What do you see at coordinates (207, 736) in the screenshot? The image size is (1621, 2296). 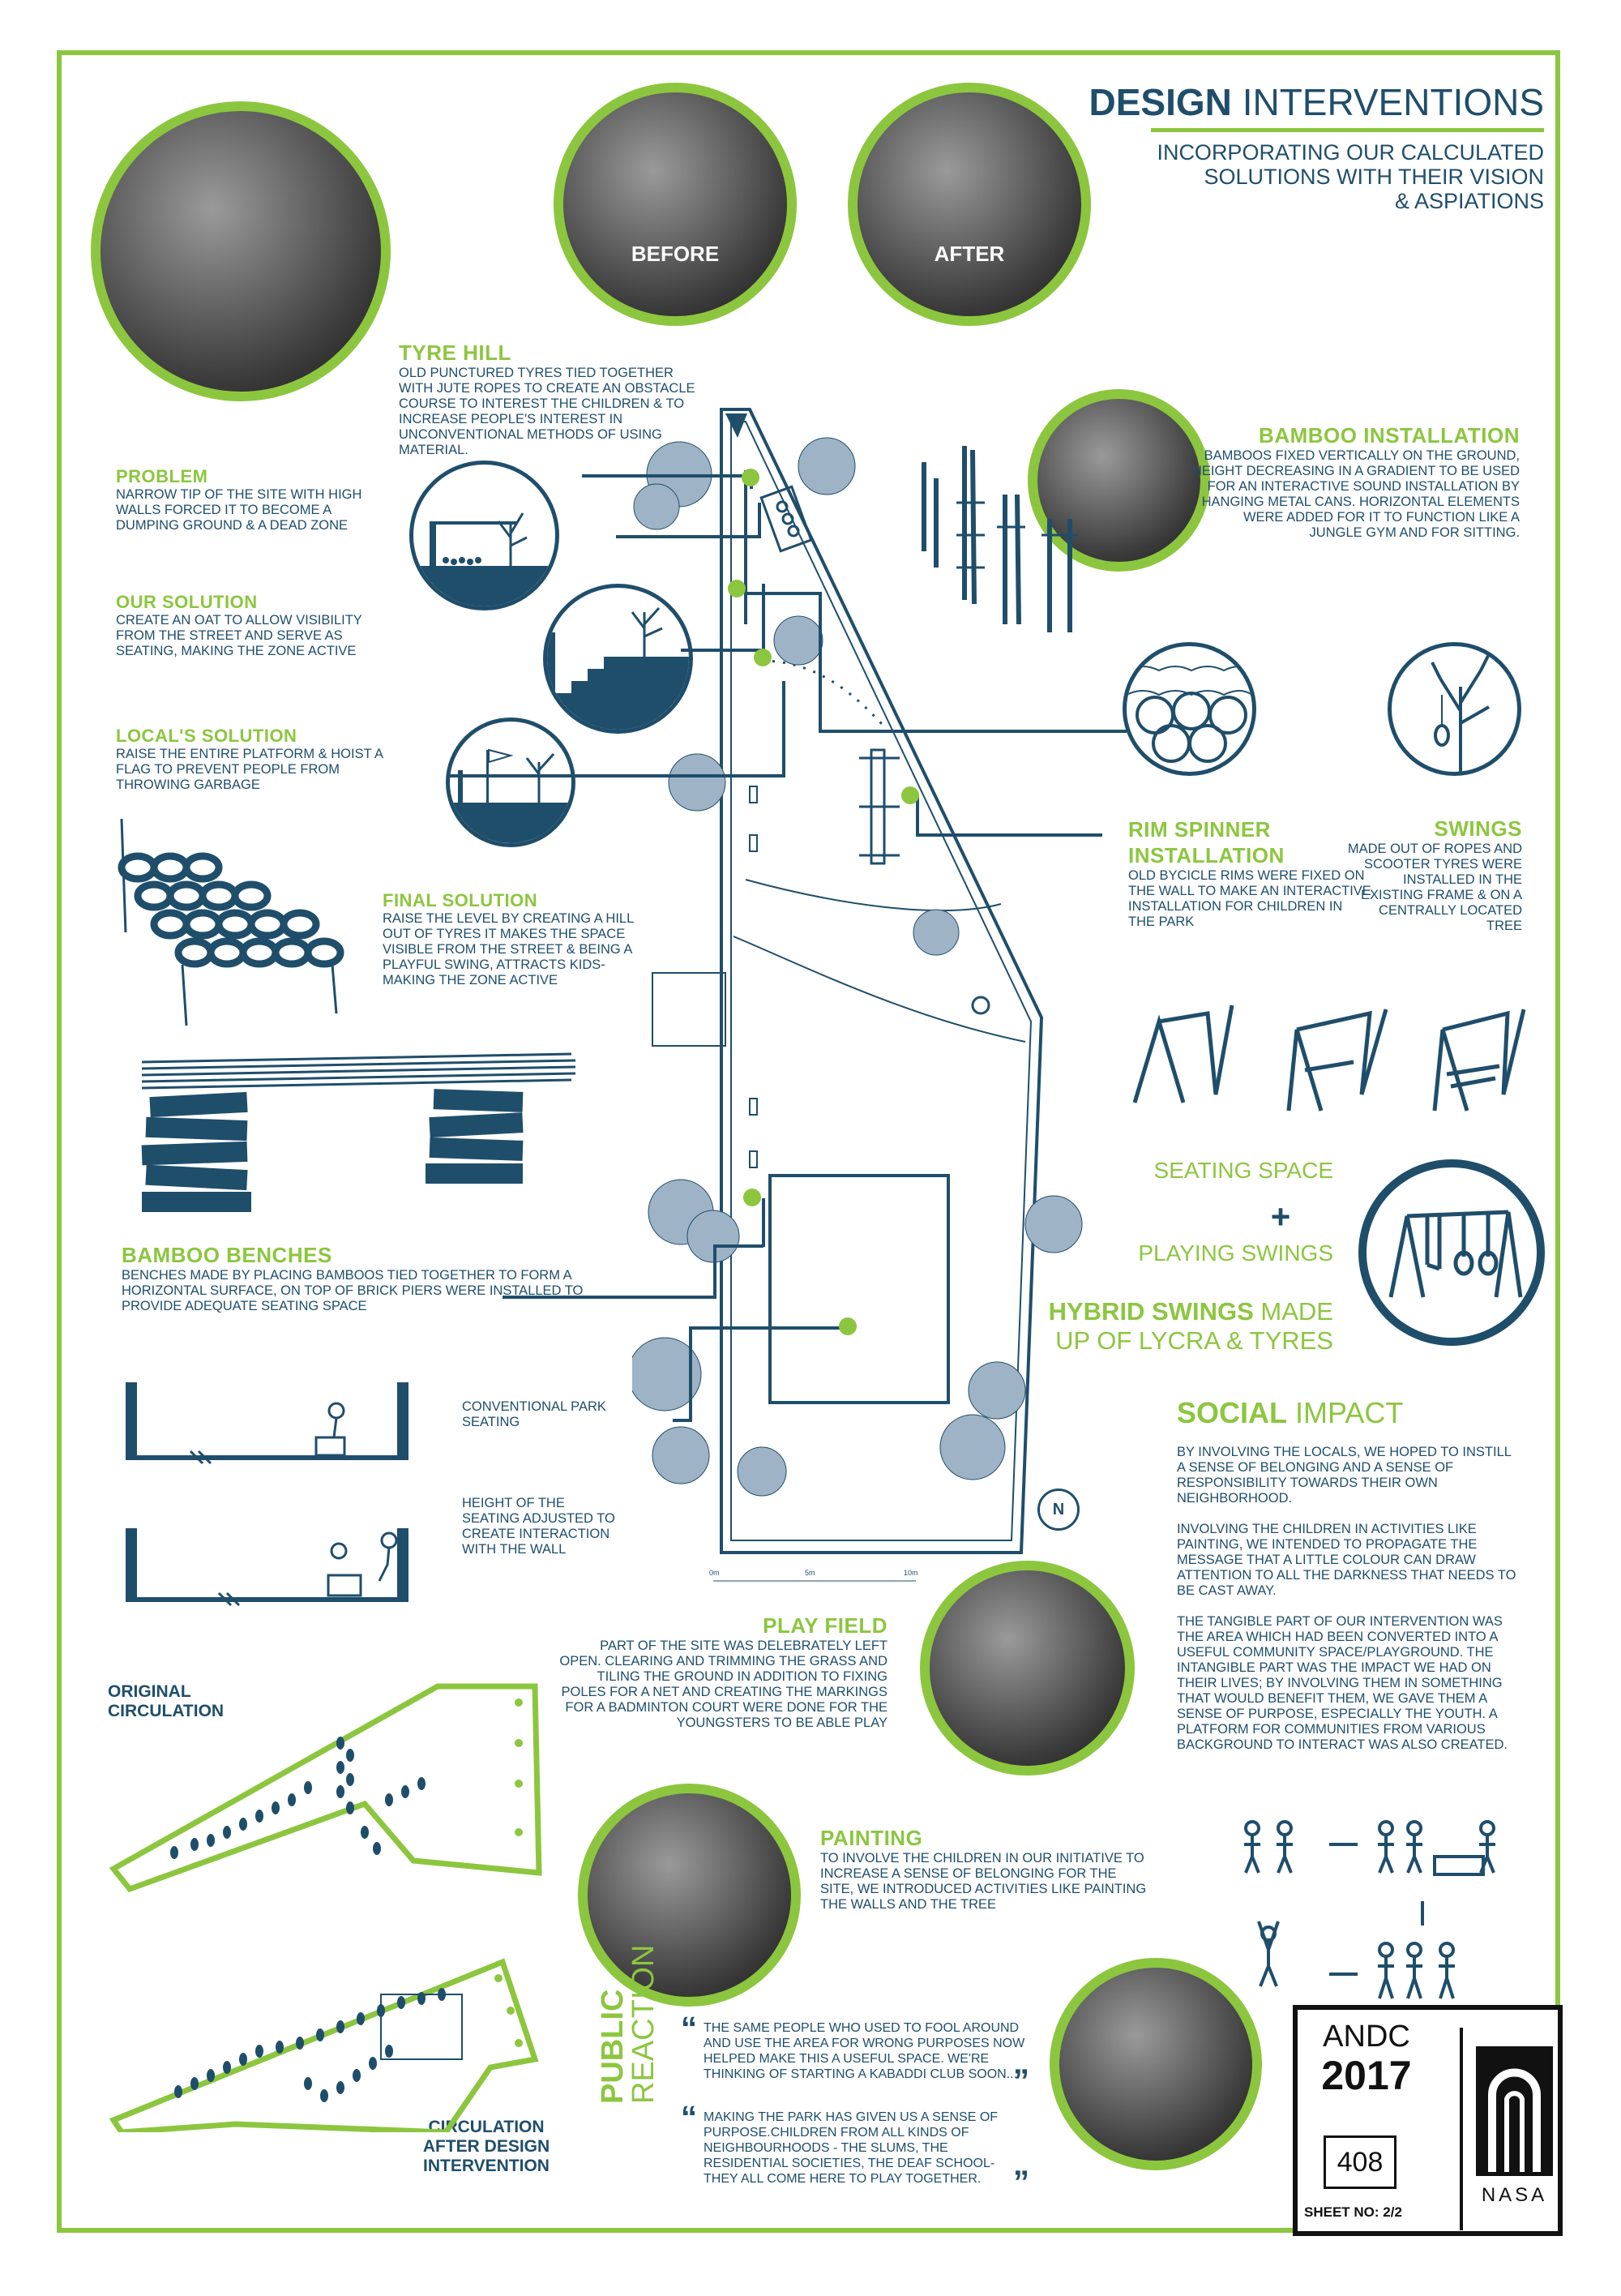 I see `locals-solution-heading: LOCAL'S SOLUTION` at bounding box center [207, 736].